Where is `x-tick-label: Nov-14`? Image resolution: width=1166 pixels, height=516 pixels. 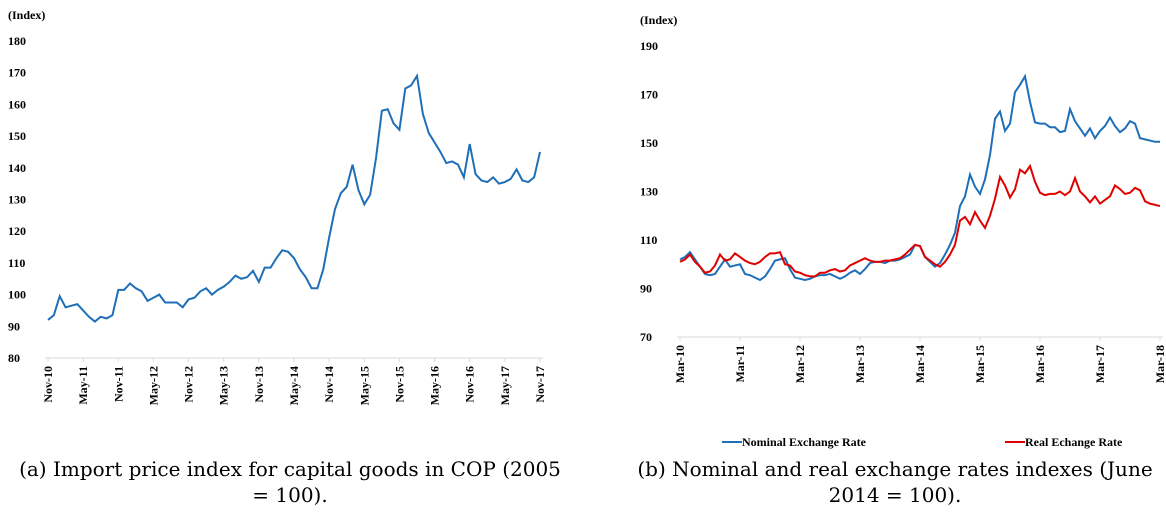 x-tick-label: Nov-14 is located at coordinates (329, 384).